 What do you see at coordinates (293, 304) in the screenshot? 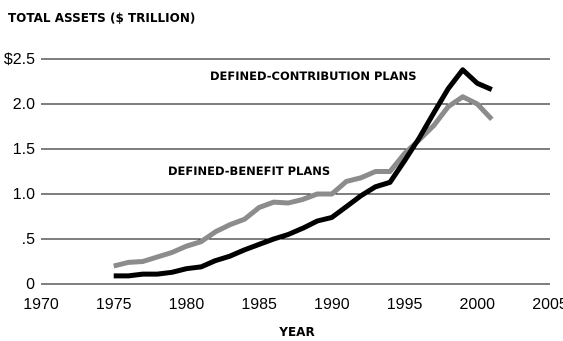
I see `x-axis-tick-labels: 1970 1975 1980 1985 1990 1995 2000 2005` at bounding box center [293, 304].